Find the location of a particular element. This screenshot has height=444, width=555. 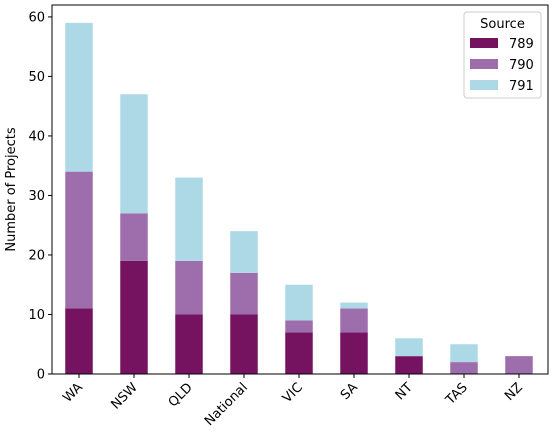

bar-segment-789-WA is located at coordinates (79, 341).